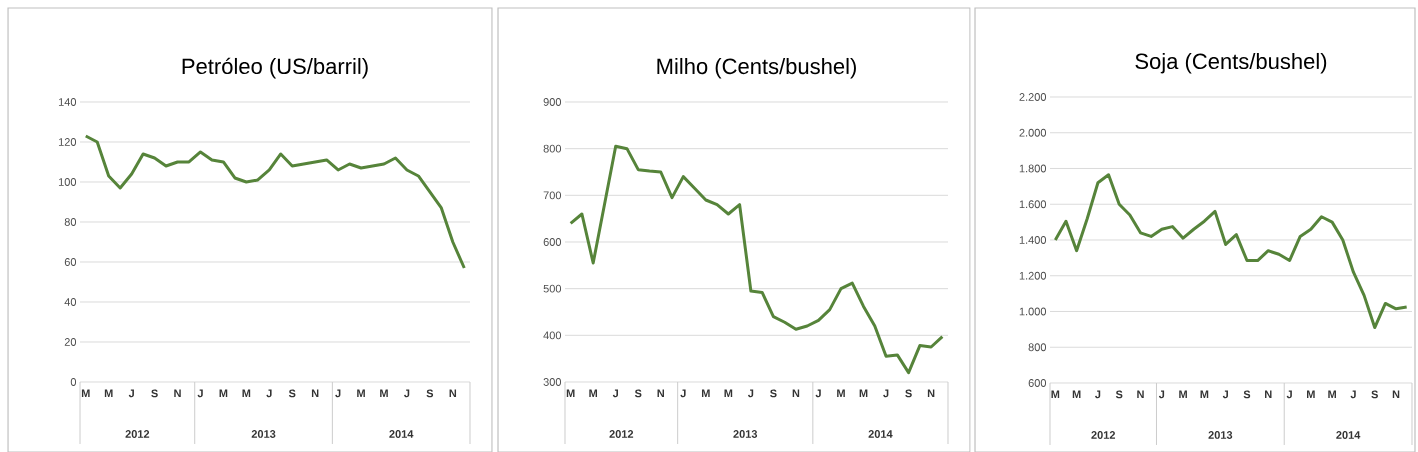 The height and width of the screenshot is (452, 1418). I want to click on y-tick-label: 900, so click(552, 102).